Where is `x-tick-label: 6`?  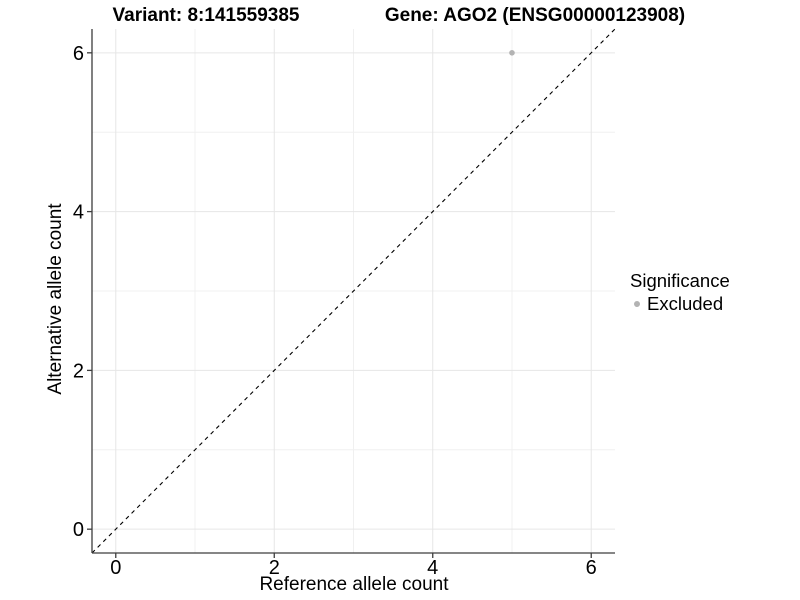
x-tick-label: 6 is located at coordinates (591, 568).